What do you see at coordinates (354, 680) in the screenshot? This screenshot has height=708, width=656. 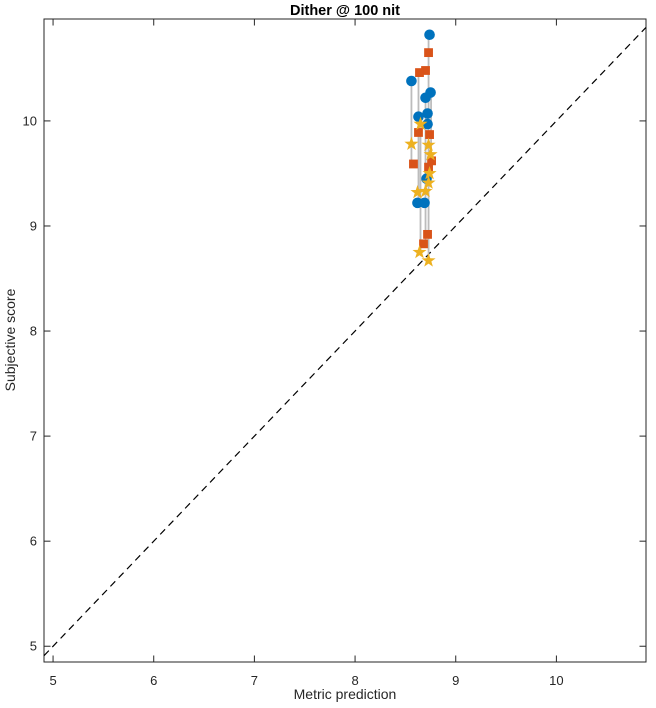 I see `x-tick-label: 8` at bounding box center [354, 680].